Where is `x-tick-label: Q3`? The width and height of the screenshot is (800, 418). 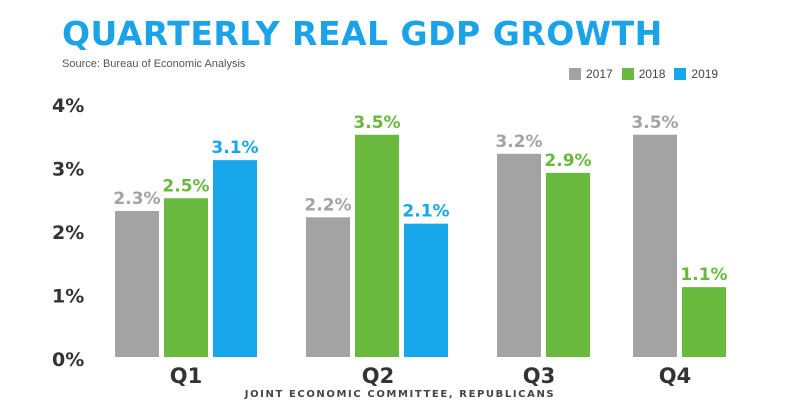
x-tick-label: Q3 is located at coordinates (539, 376).